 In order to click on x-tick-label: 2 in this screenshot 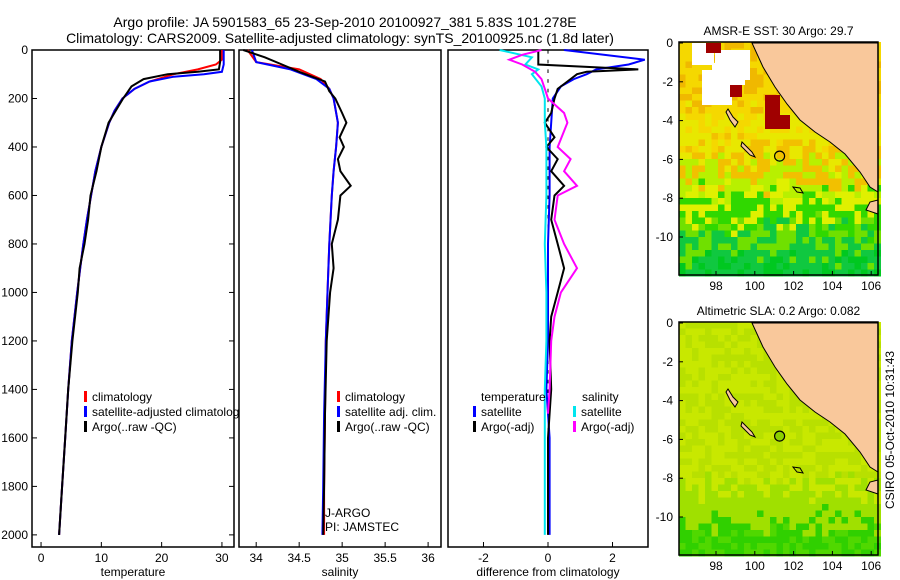, I will do `click(612, 558)`.